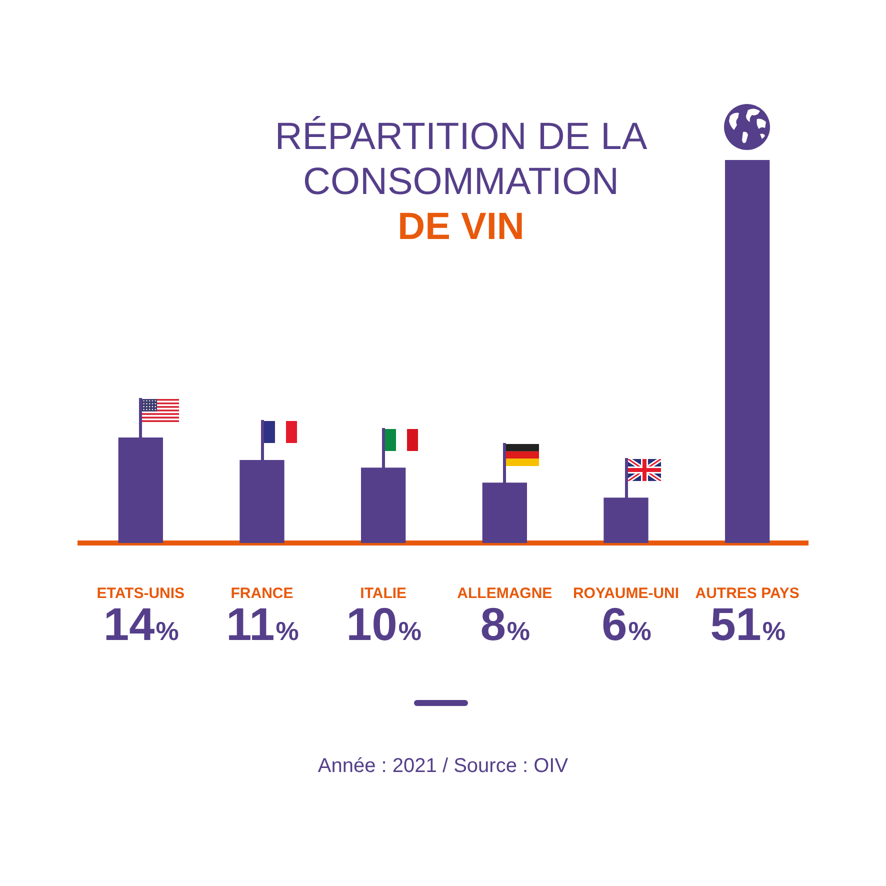 The width and height of the screenshot is (886, 886). I want to click on chart-title: RÉPARTITION DE LA CONSOMMATION, so click(461, 160).